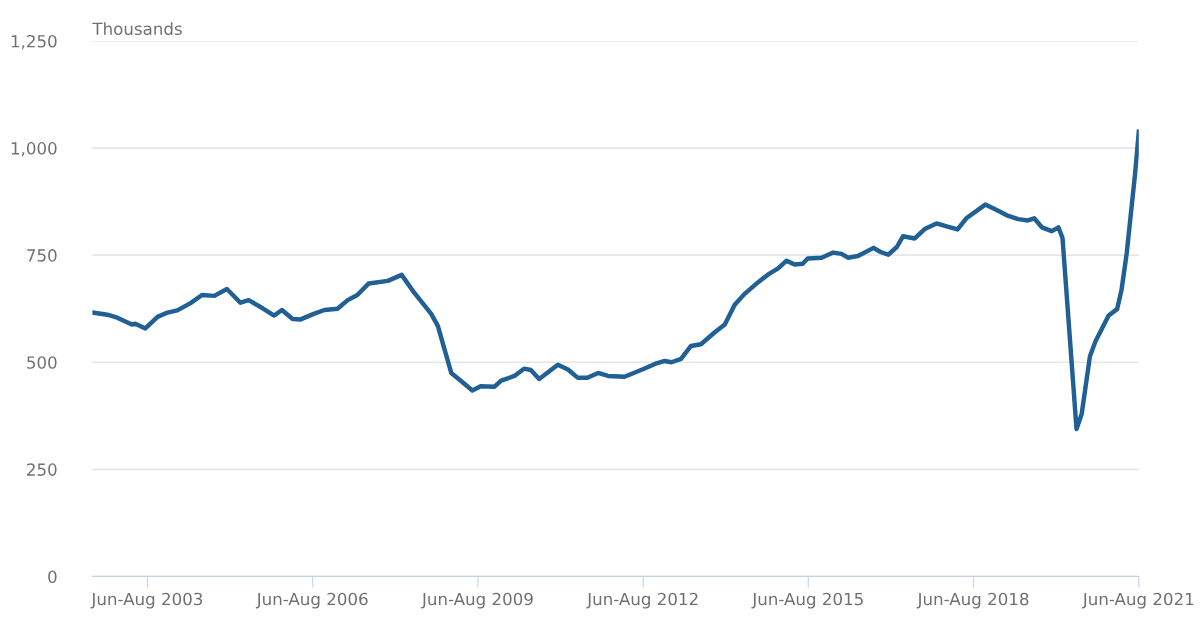  What do you see at coordinates (52, 577) in the screenshot?
I see `y-tick-label: 0` at bounding box center [52, 577].